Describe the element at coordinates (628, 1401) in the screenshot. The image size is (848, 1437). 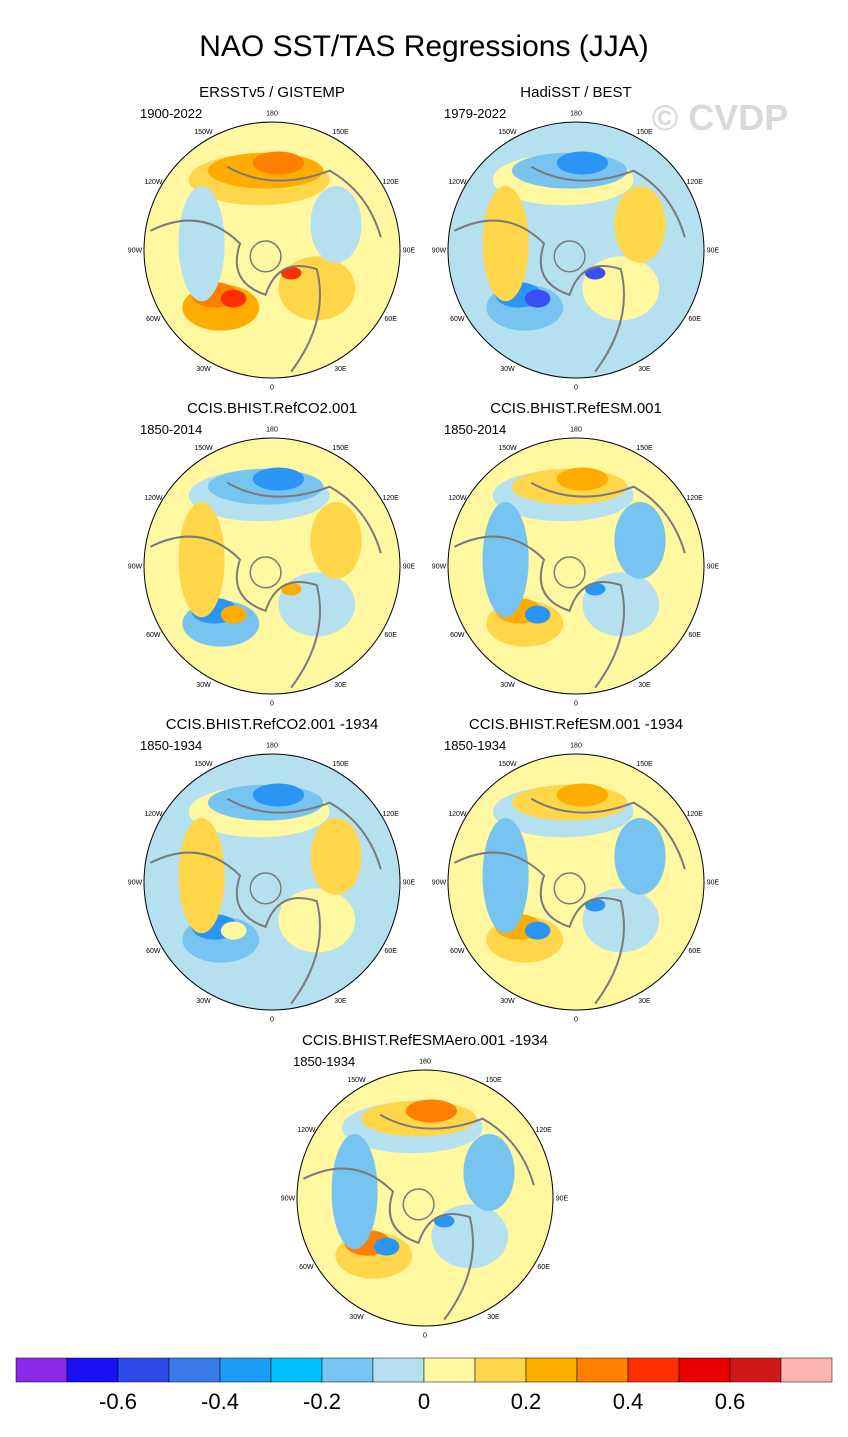
I see `colorbar-tick-label: 0.4` at that location.